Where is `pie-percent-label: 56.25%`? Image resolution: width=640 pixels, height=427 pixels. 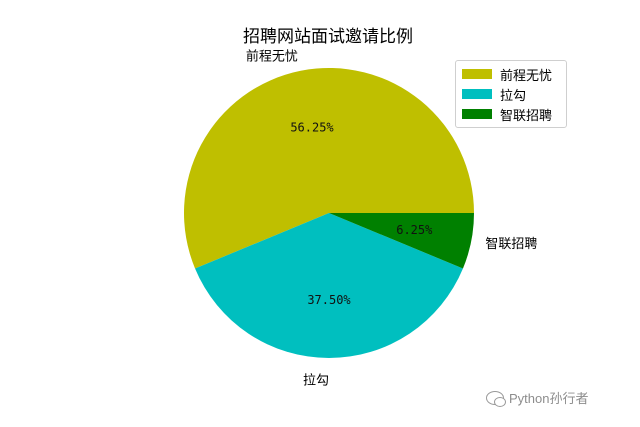
pie-percent-label: 56.25% is located at coordinates (312, 128).